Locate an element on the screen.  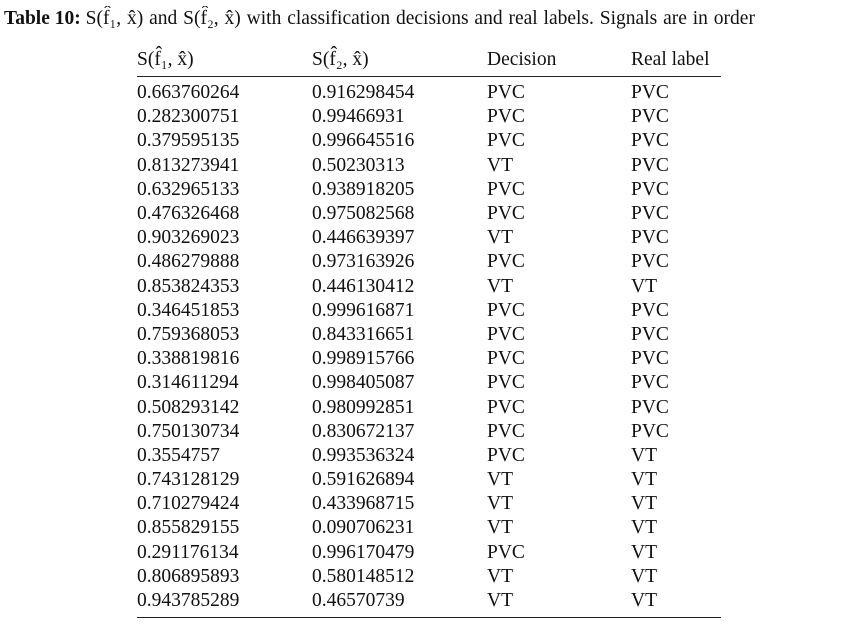
table-row: 0.855829155 0.090706231 VT VT is located at coordinates (429, 528).